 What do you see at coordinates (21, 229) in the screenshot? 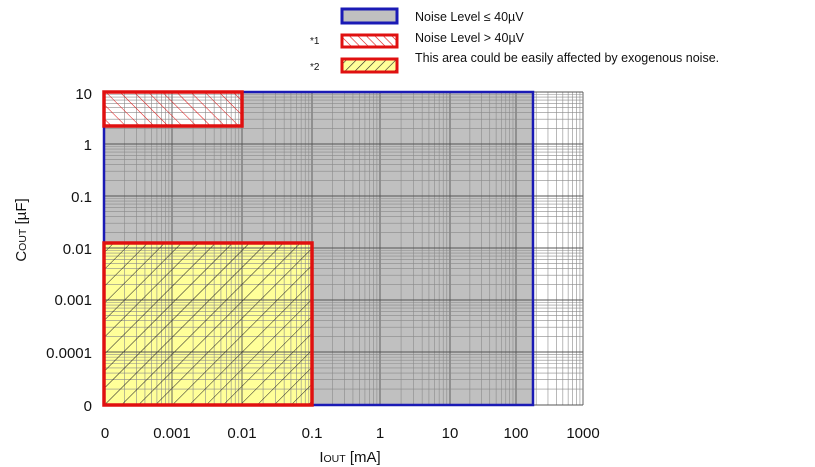
I see `y-axis-label: COUT [µF]` at bounding box center [21, 229].